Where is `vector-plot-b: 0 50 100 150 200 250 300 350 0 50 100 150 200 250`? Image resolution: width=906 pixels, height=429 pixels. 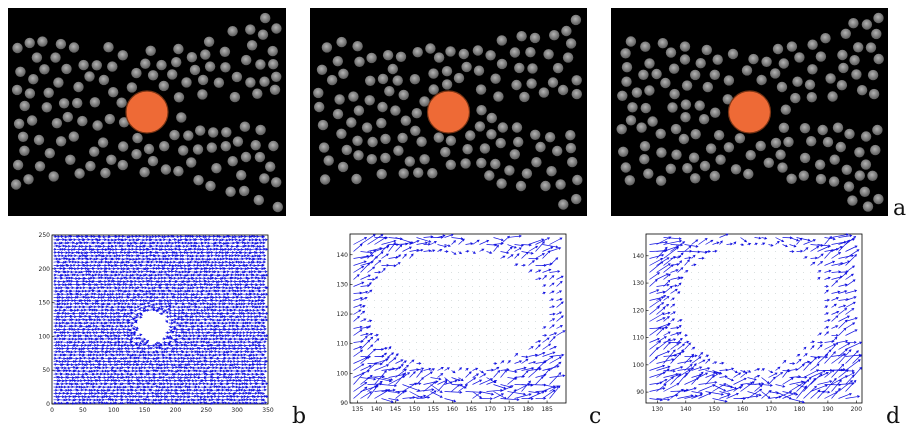
vector-plot-b: 0 50 100 150 200 250 300 350 0 50 100 150 200 250 is located at coordinates (150, 323).